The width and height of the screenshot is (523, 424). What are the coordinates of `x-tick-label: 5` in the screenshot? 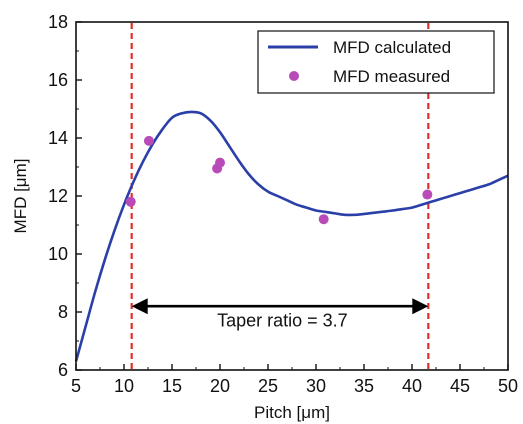 It's located at (76, 386).